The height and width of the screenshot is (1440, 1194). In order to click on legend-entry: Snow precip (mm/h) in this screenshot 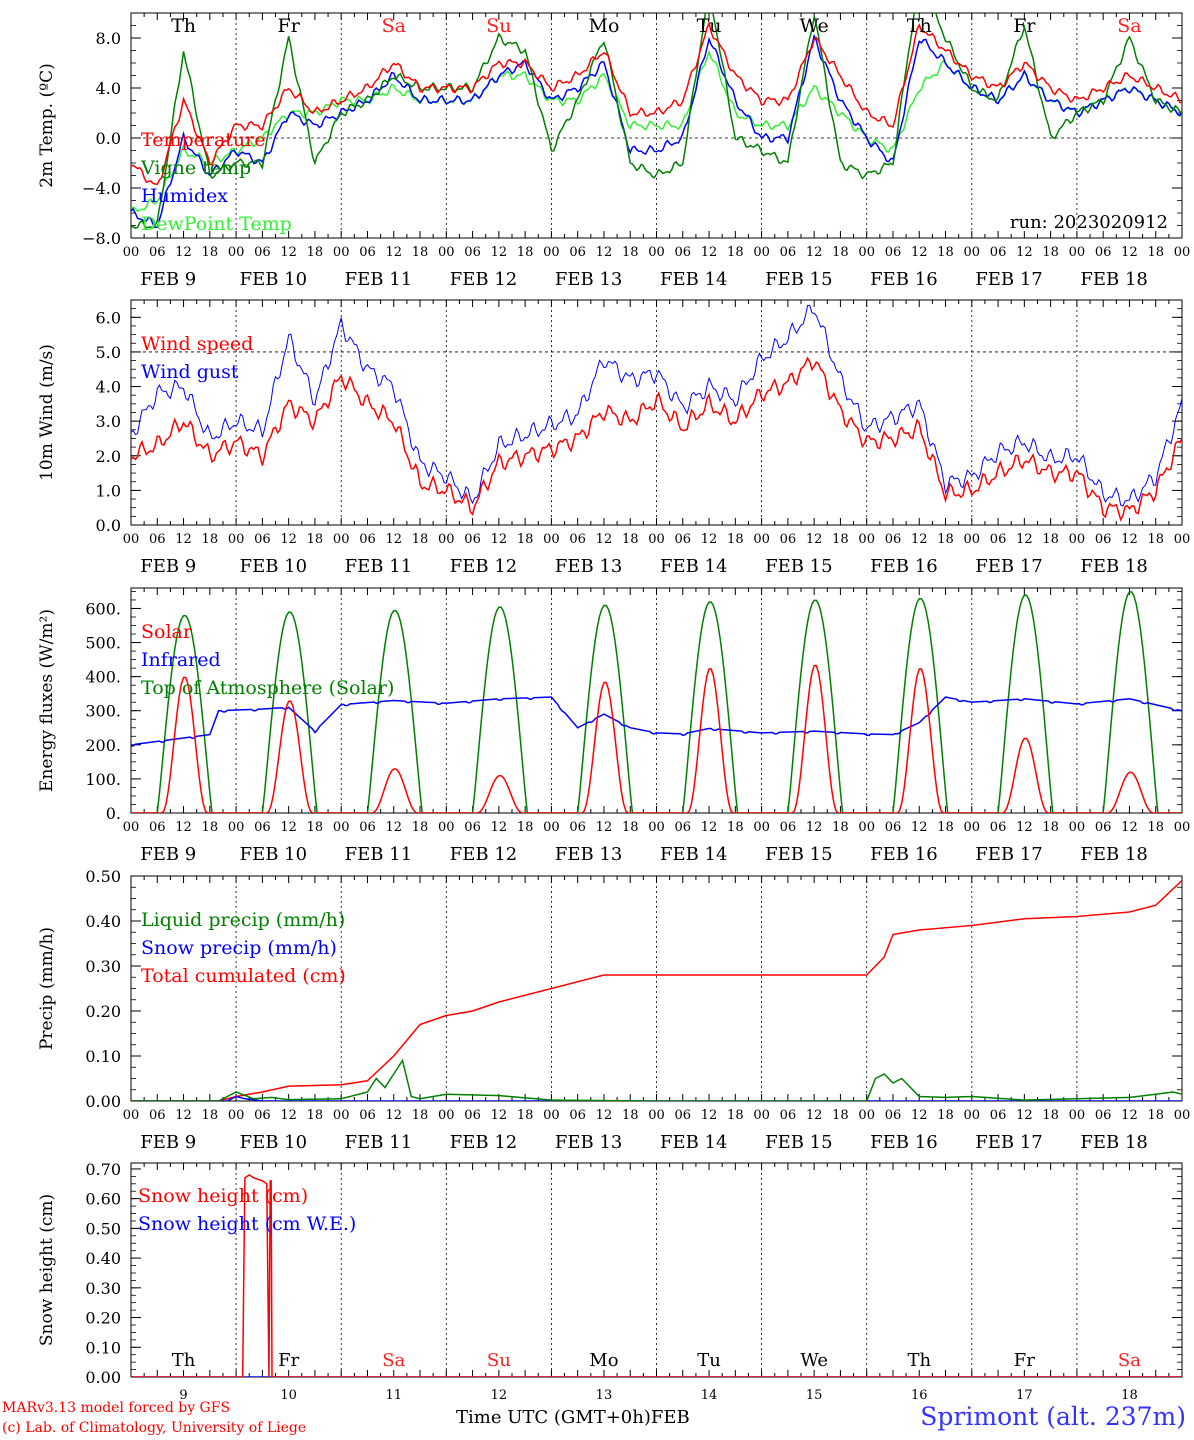, I will do `click(239, 948)`.